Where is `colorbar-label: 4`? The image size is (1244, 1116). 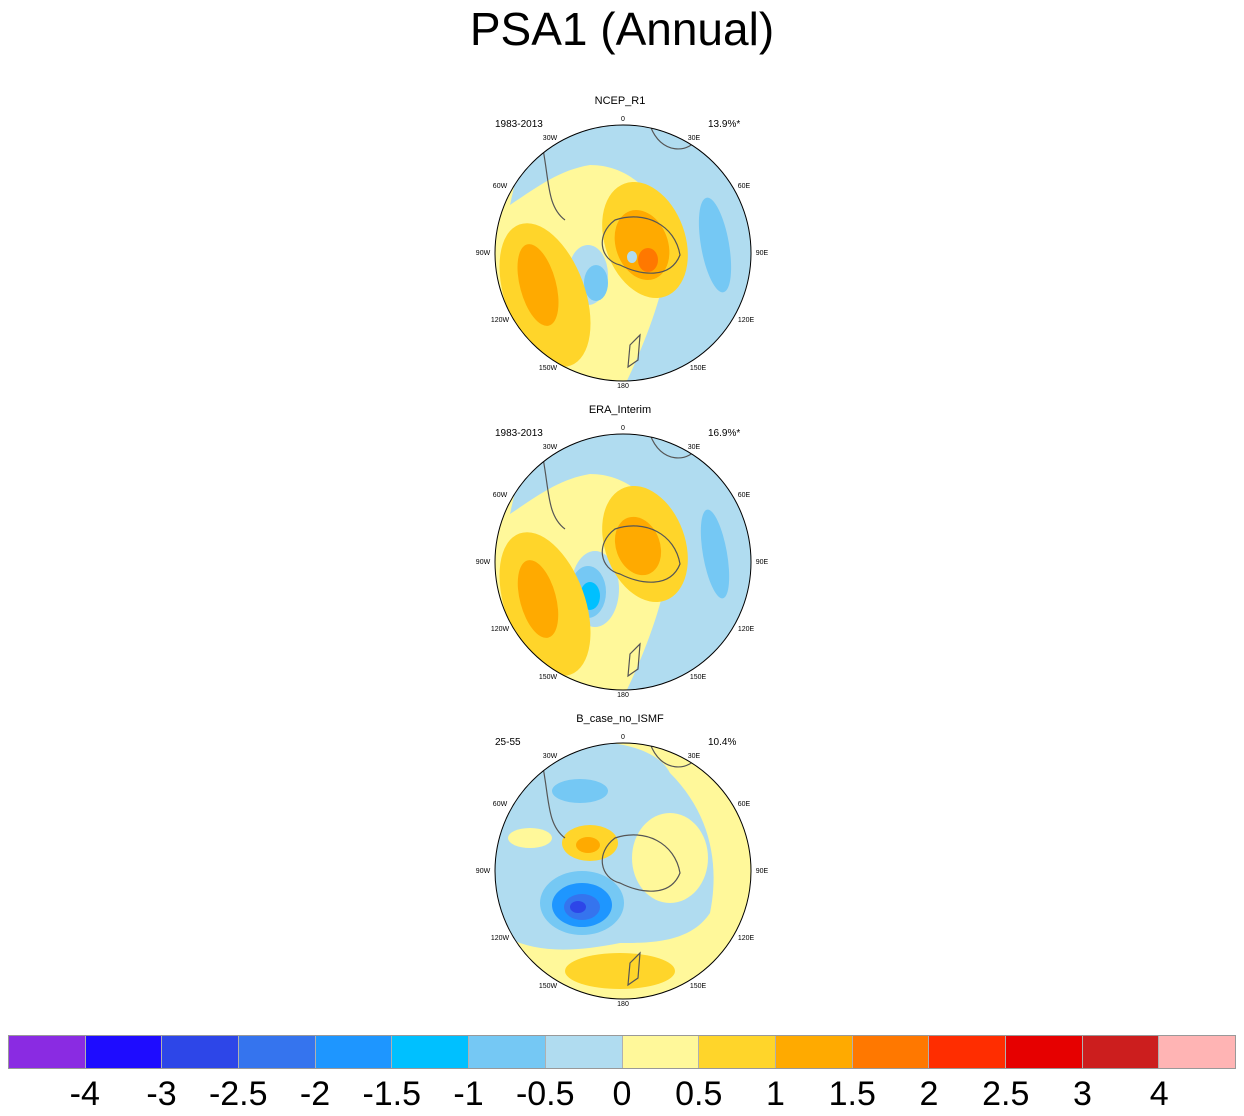
colorbar-label: 4 is located at coordinates (1159, 1094).